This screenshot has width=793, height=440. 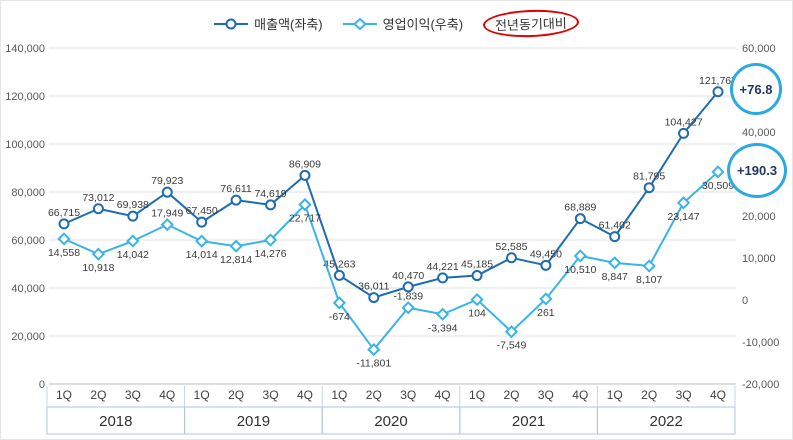 I want to click on legend-item-revenue: 매출액(좌축), so click(x=268, y=23).